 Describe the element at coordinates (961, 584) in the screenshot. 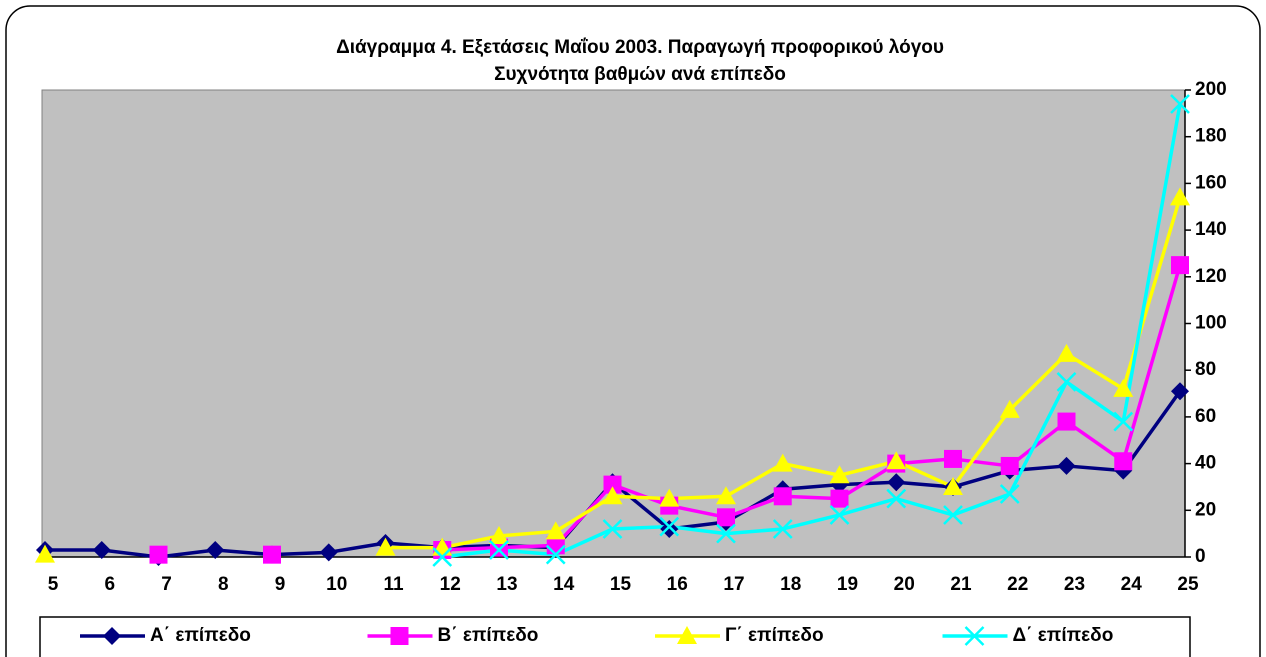

I see `x-tick-label: 21` at that location.